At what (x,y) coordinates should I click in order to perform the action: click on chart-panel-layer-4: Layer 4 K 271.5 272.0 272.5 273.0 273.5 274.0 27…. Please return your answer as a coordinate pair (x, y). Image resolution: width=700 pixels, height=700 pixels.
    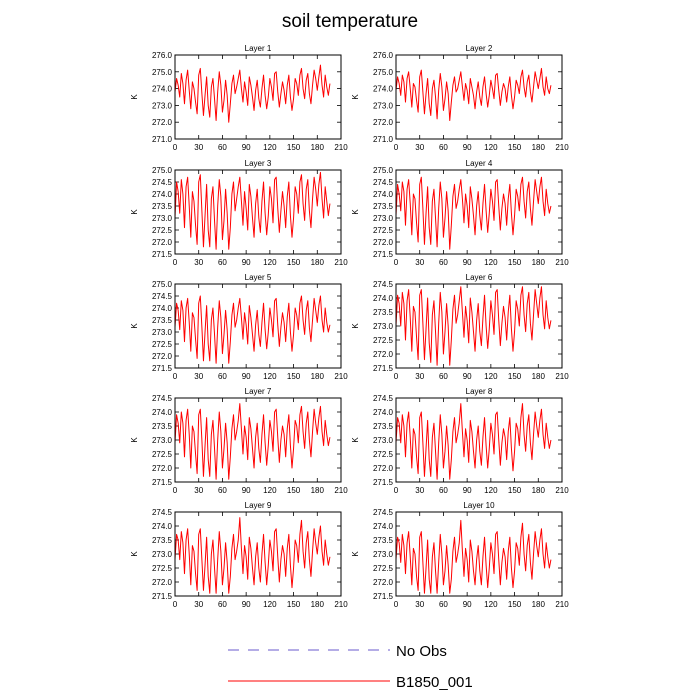
    Looking at the image, I should click on (460, 213).